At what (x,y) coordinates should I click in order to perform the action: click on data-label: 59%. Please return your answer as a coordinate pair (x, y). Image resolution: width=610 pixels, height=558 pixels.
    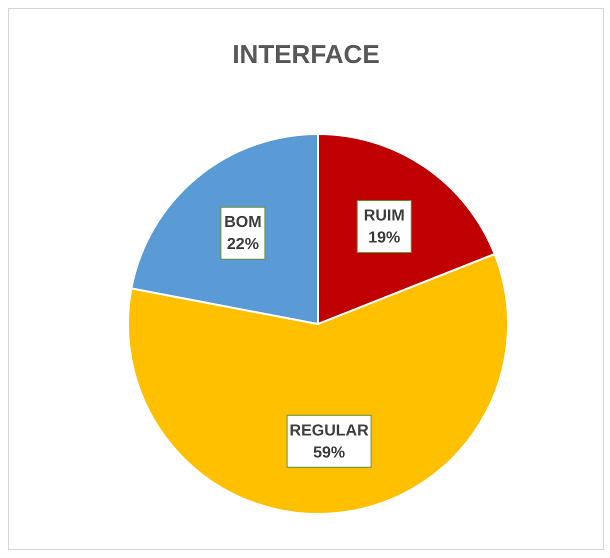
    Looking at the image, I should click on (329, 453).